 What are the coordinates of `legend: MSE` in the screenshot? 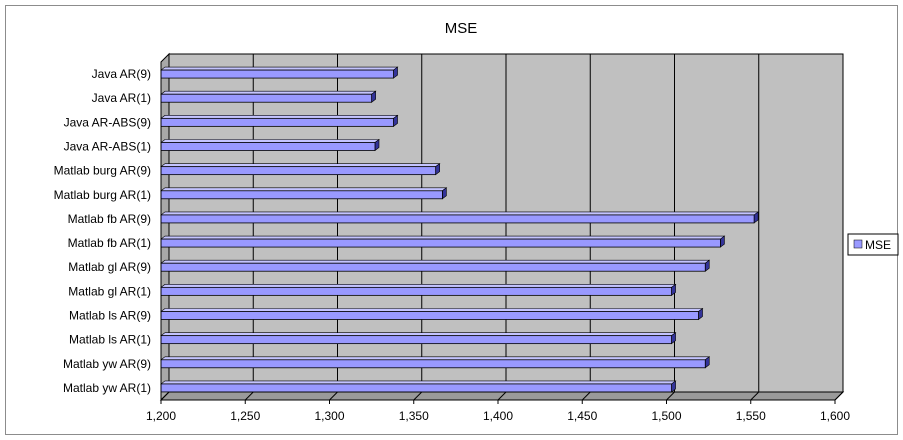 It's located at (873, 244).